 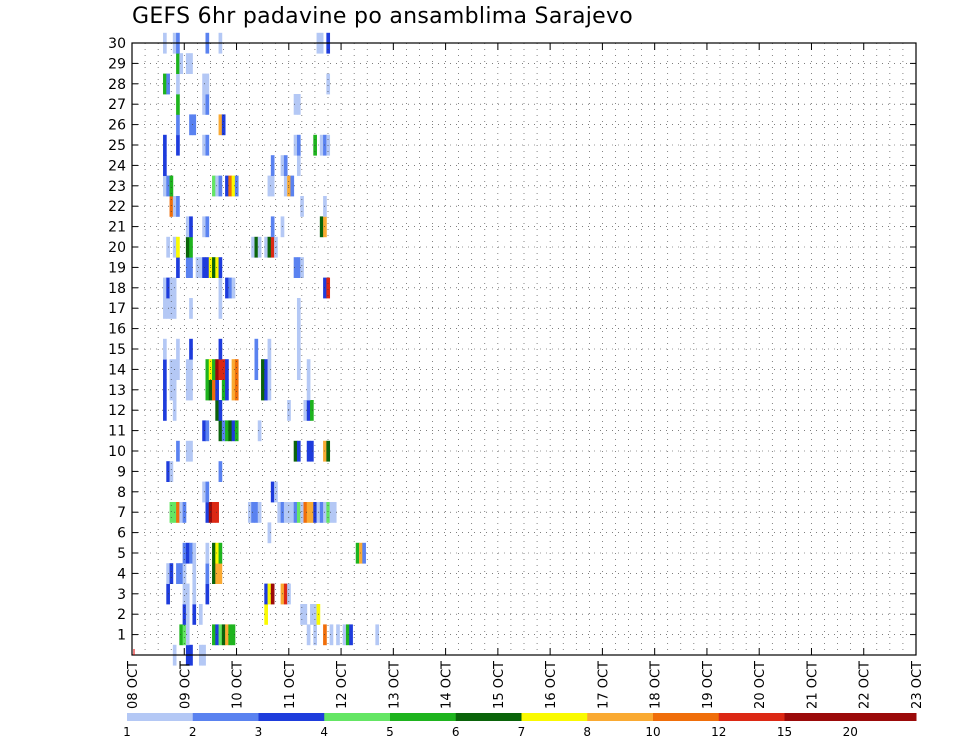 I want to click on y-tick-label: 21, so click(x=117, y=228).